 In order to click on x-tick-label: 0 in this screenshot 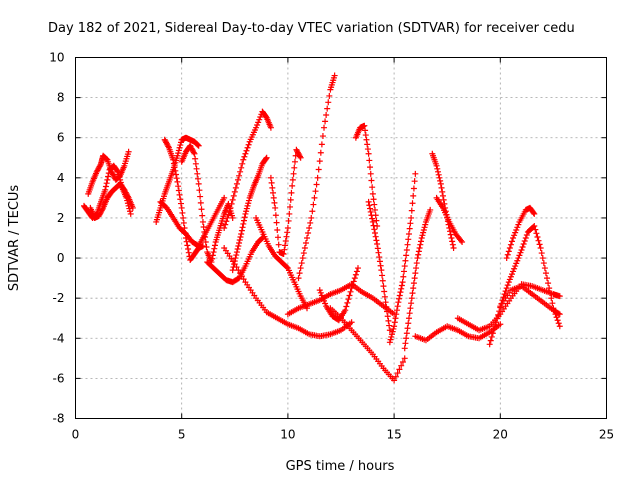, I will do `click(76, 435)`.